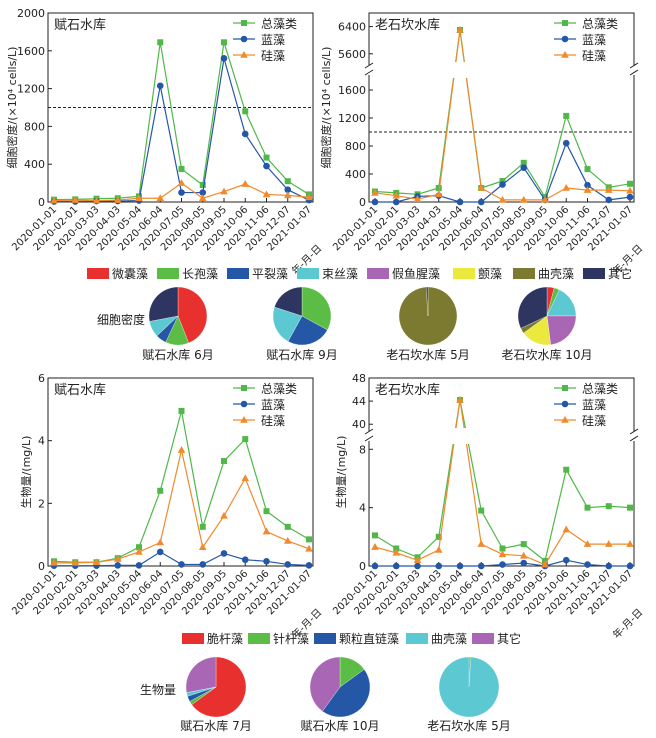  I want to click on legend-label: 假鱼腥藻, so click(416, 274).